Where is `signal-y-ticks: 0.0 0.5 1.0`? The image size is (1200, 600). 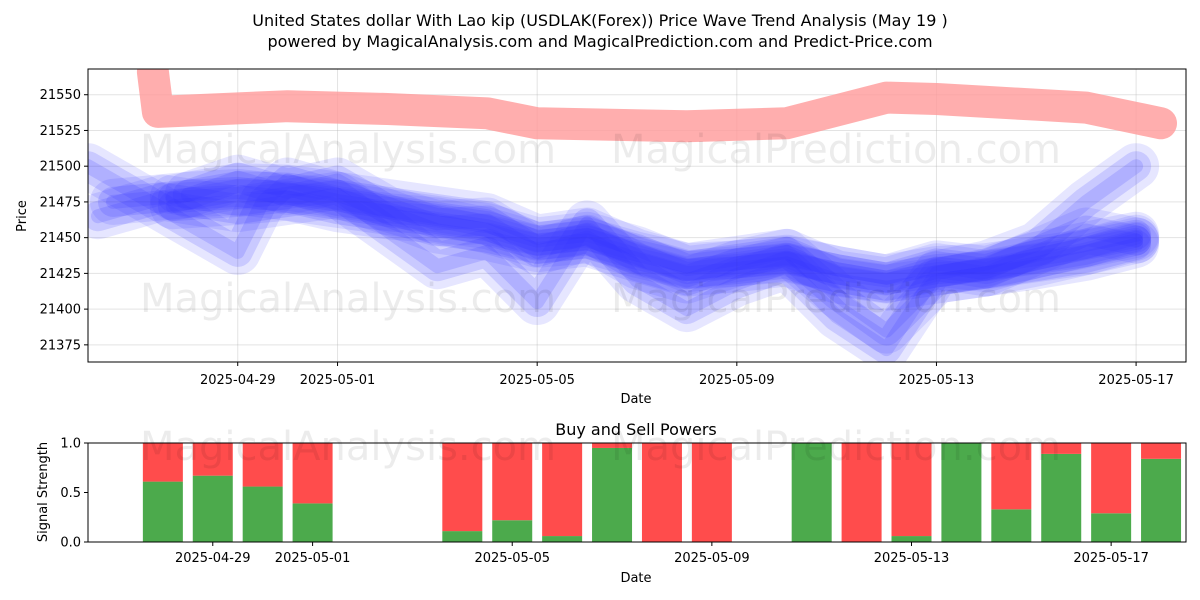
signal-y-ticks: 0.0 0.5 1.0 is located at coordinates (74, 494).